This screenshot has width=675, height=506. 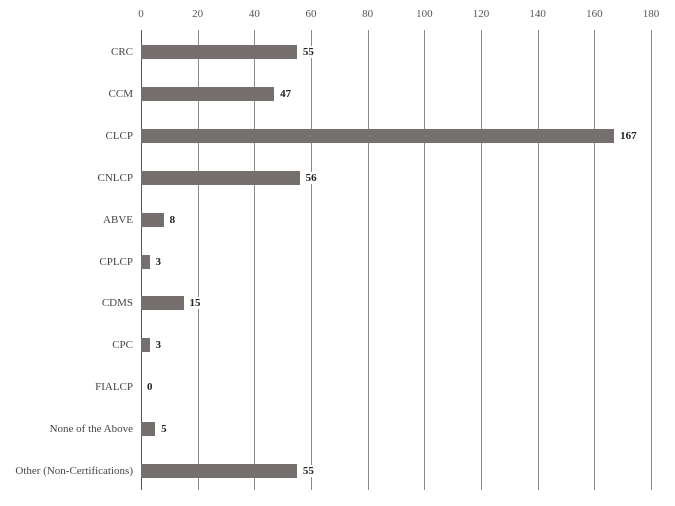 What do you see at coordinates (628, 135) in the screenshot?
I see `data-label: 167` at bounding box center [628, 135].